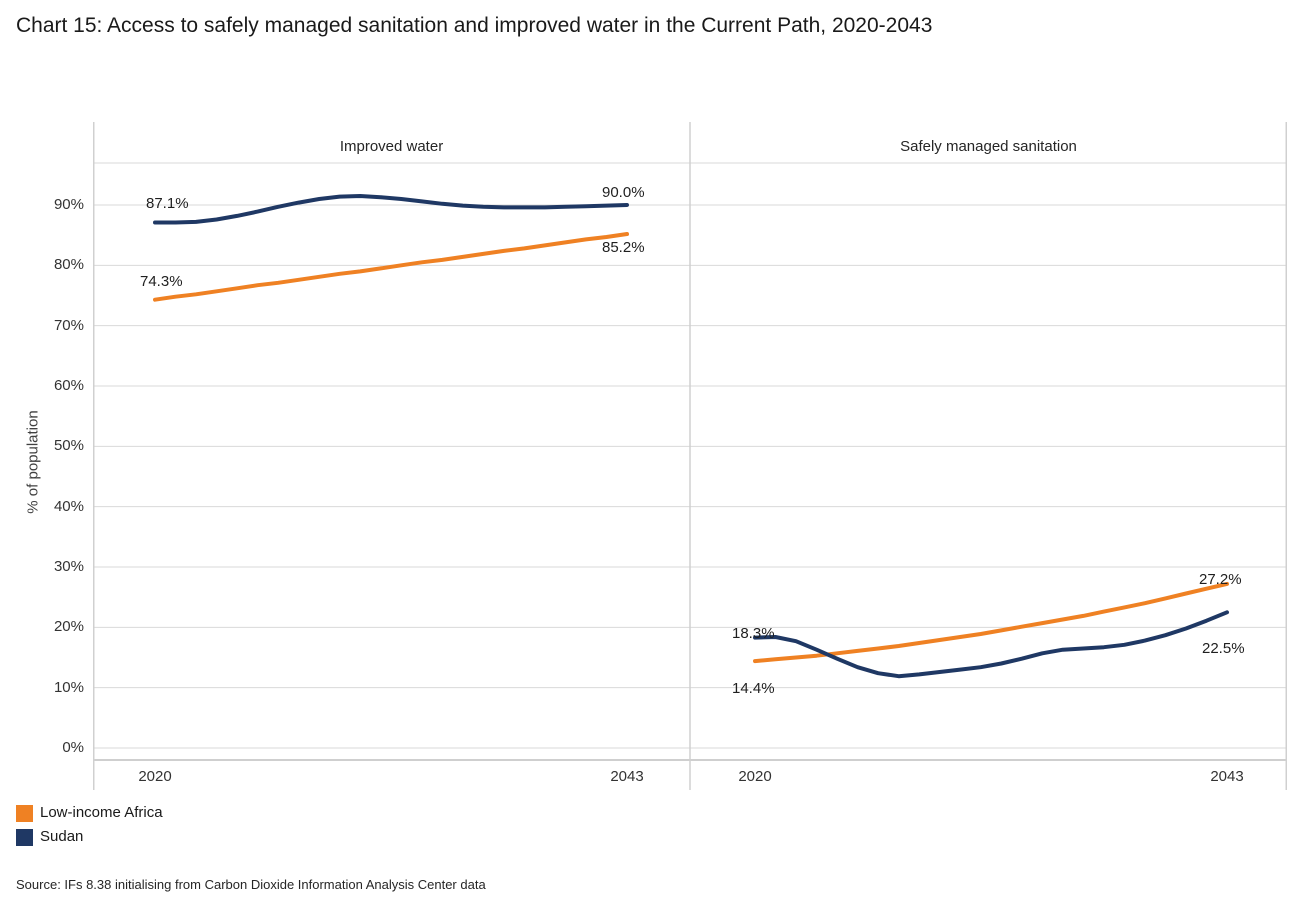 Image resolution: width=1301 pixels, height=923 pixels. I want to click on y-tick-label: 30%, so click(68, 566).